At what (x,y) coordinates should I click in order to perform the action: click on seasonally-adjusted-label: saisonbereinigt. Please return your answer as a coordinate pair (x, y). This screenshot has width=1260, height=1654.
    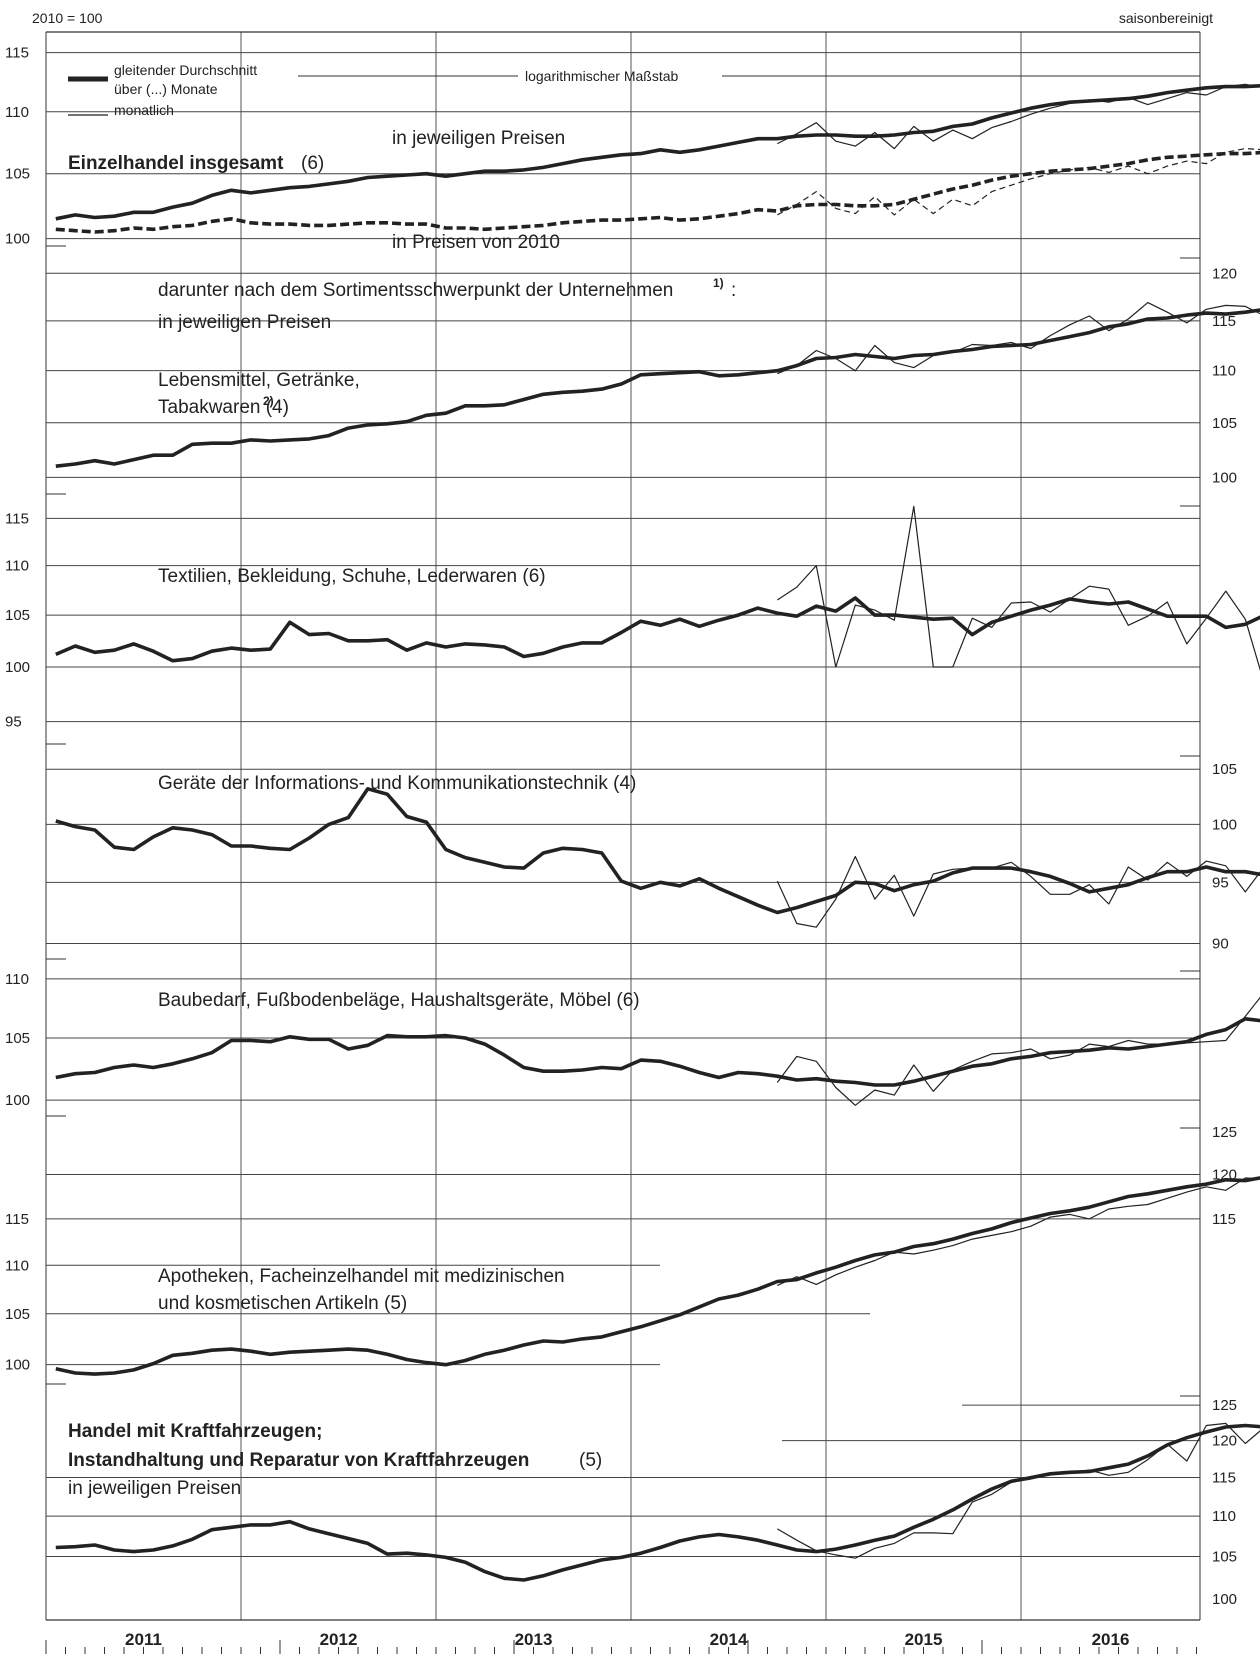
    Looking at the image, I should click on (1166, 18).